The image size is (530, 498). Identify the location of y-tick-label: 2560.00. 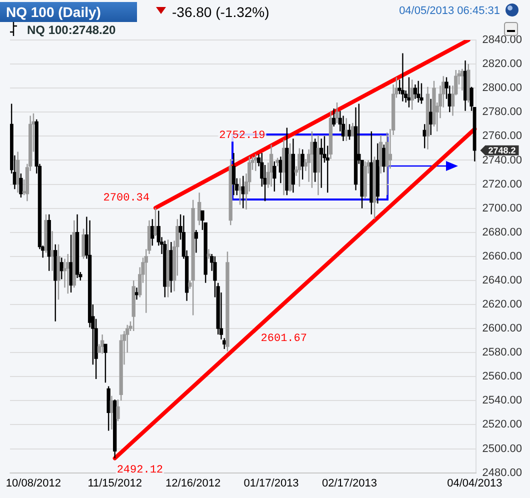
(502, 376).